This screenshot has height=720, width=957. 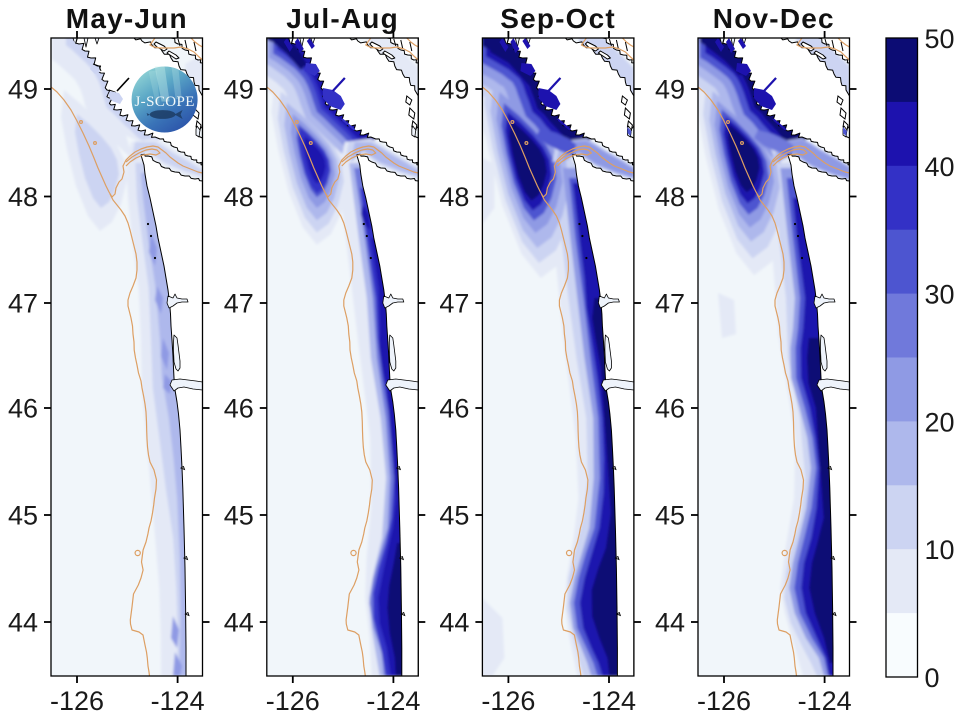 I want to click on svg-text: May-Jun, so click(x=127, y=18).